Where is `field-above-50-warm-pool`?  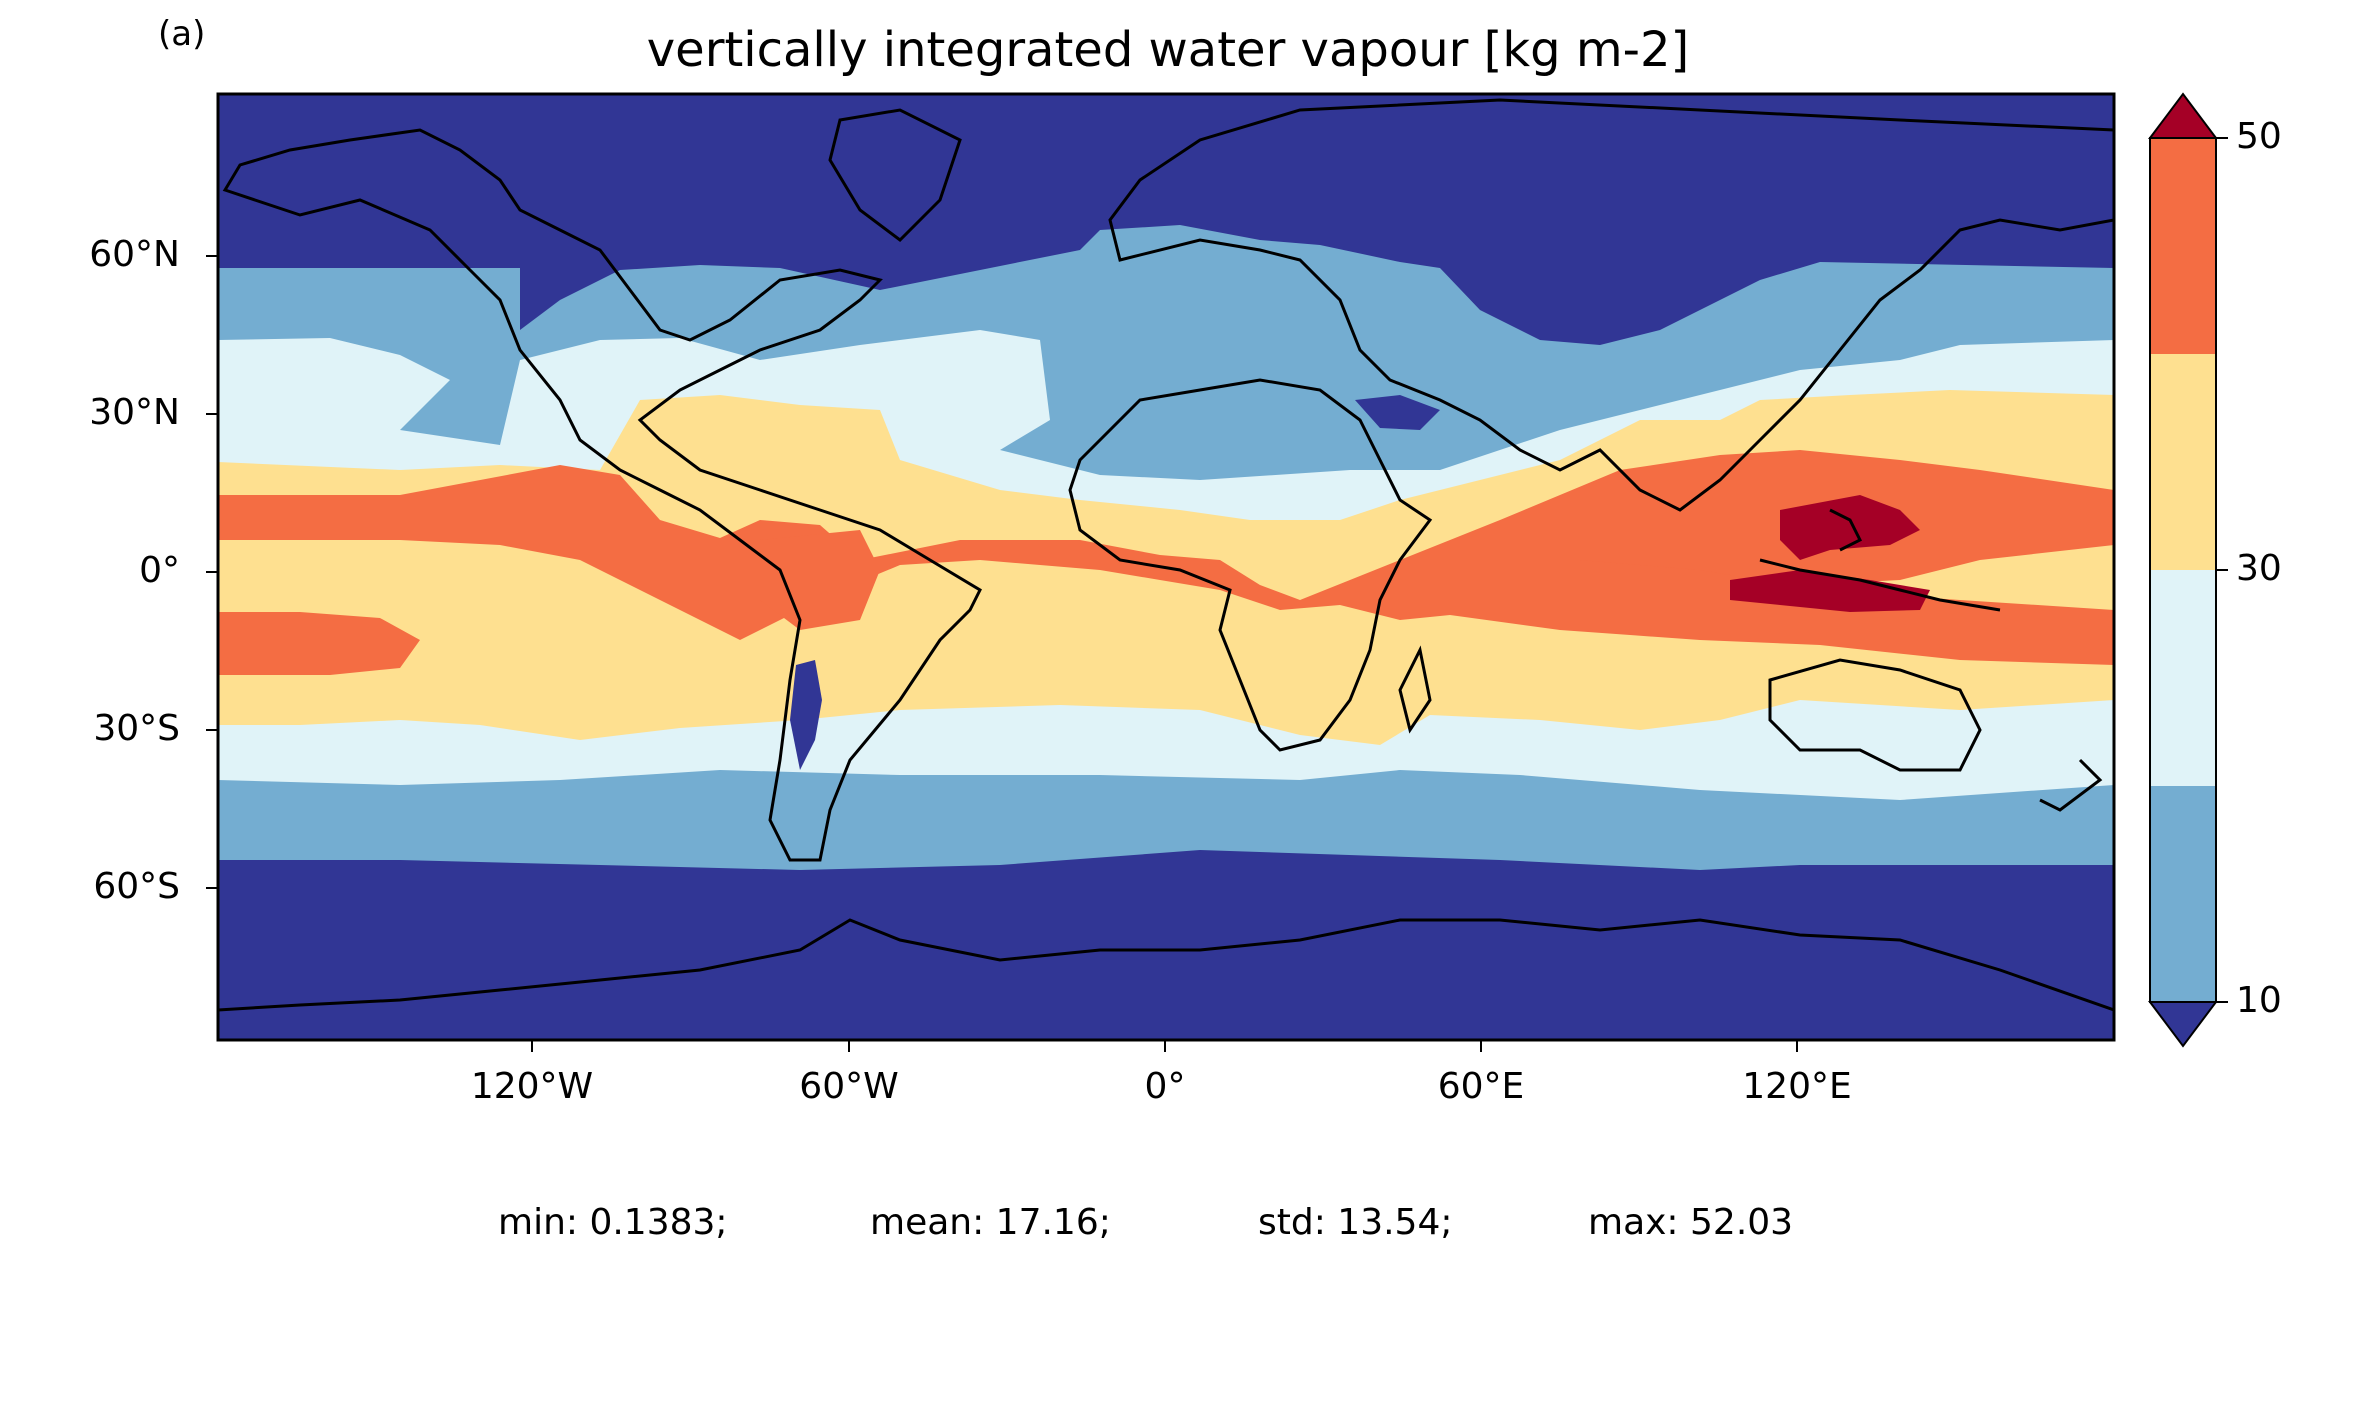 field-above-50-warm-pool is located at coordinates (1850, 527).